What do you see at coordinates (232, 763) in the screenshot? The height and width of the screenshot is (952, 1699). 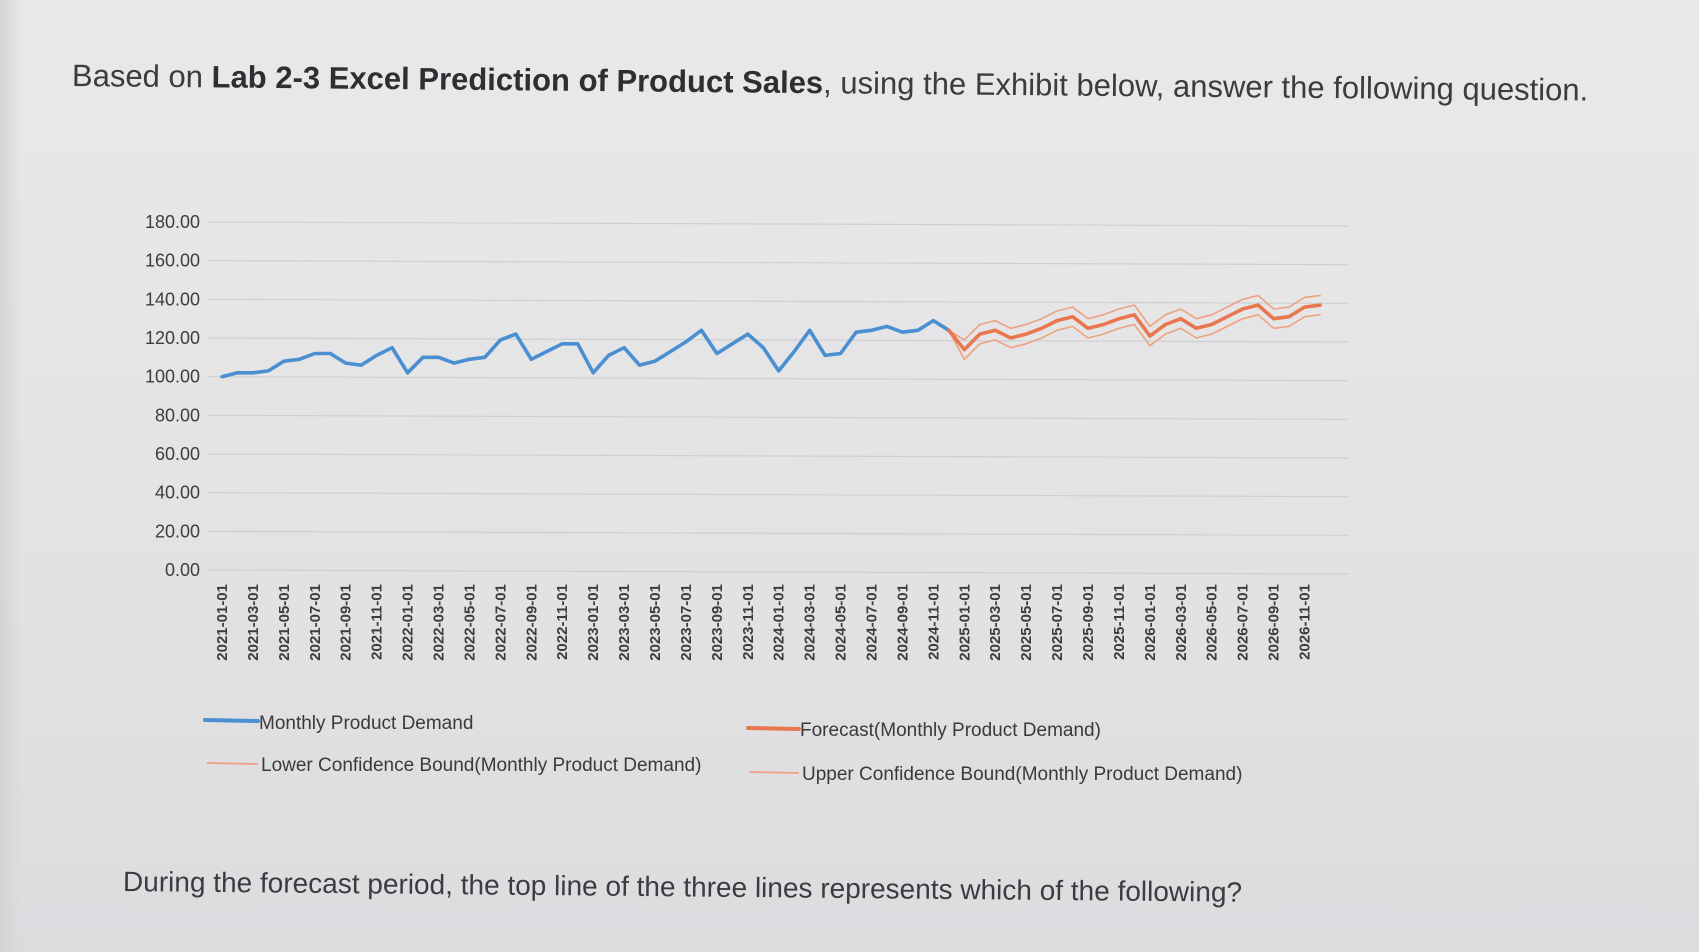 I see `legend-swatch-lower-bound` at bounding box center [232, 763].